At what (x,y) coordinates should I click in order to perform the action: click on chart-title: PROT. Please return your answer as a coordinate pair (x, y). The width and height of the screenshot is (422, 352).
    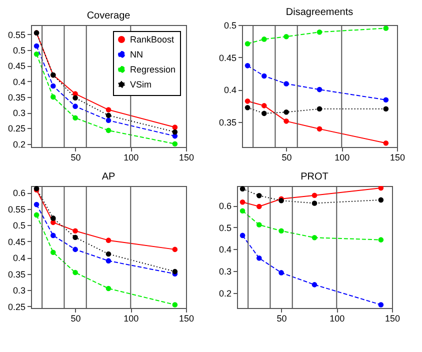
    Looking at the image, I should click on (314, 177).